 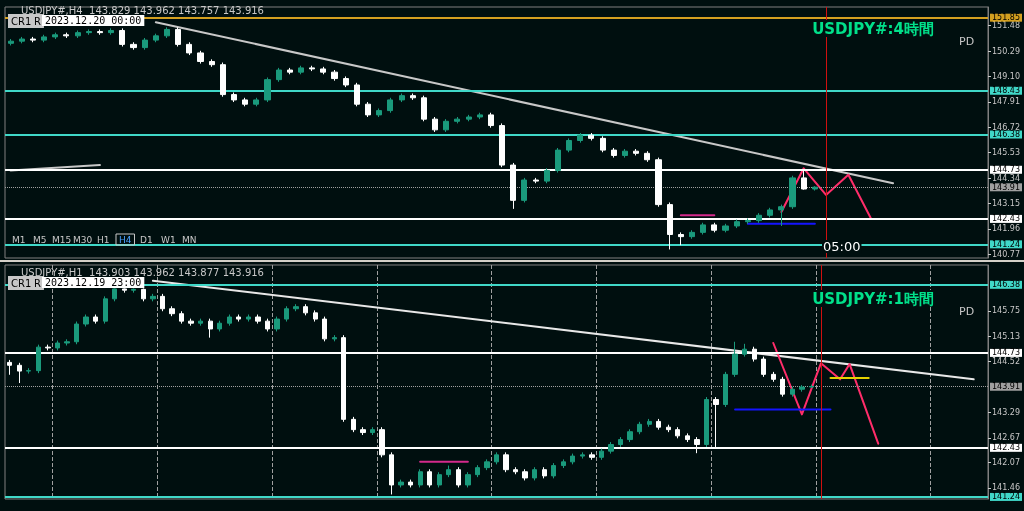 I want to click on annotation: H1, so click(x=103, y=239).